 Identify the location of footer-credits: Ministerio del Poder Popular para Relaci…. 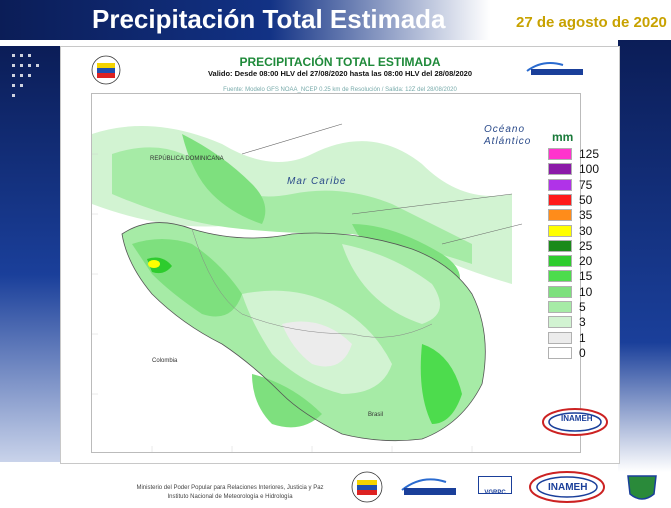
(230, 493).